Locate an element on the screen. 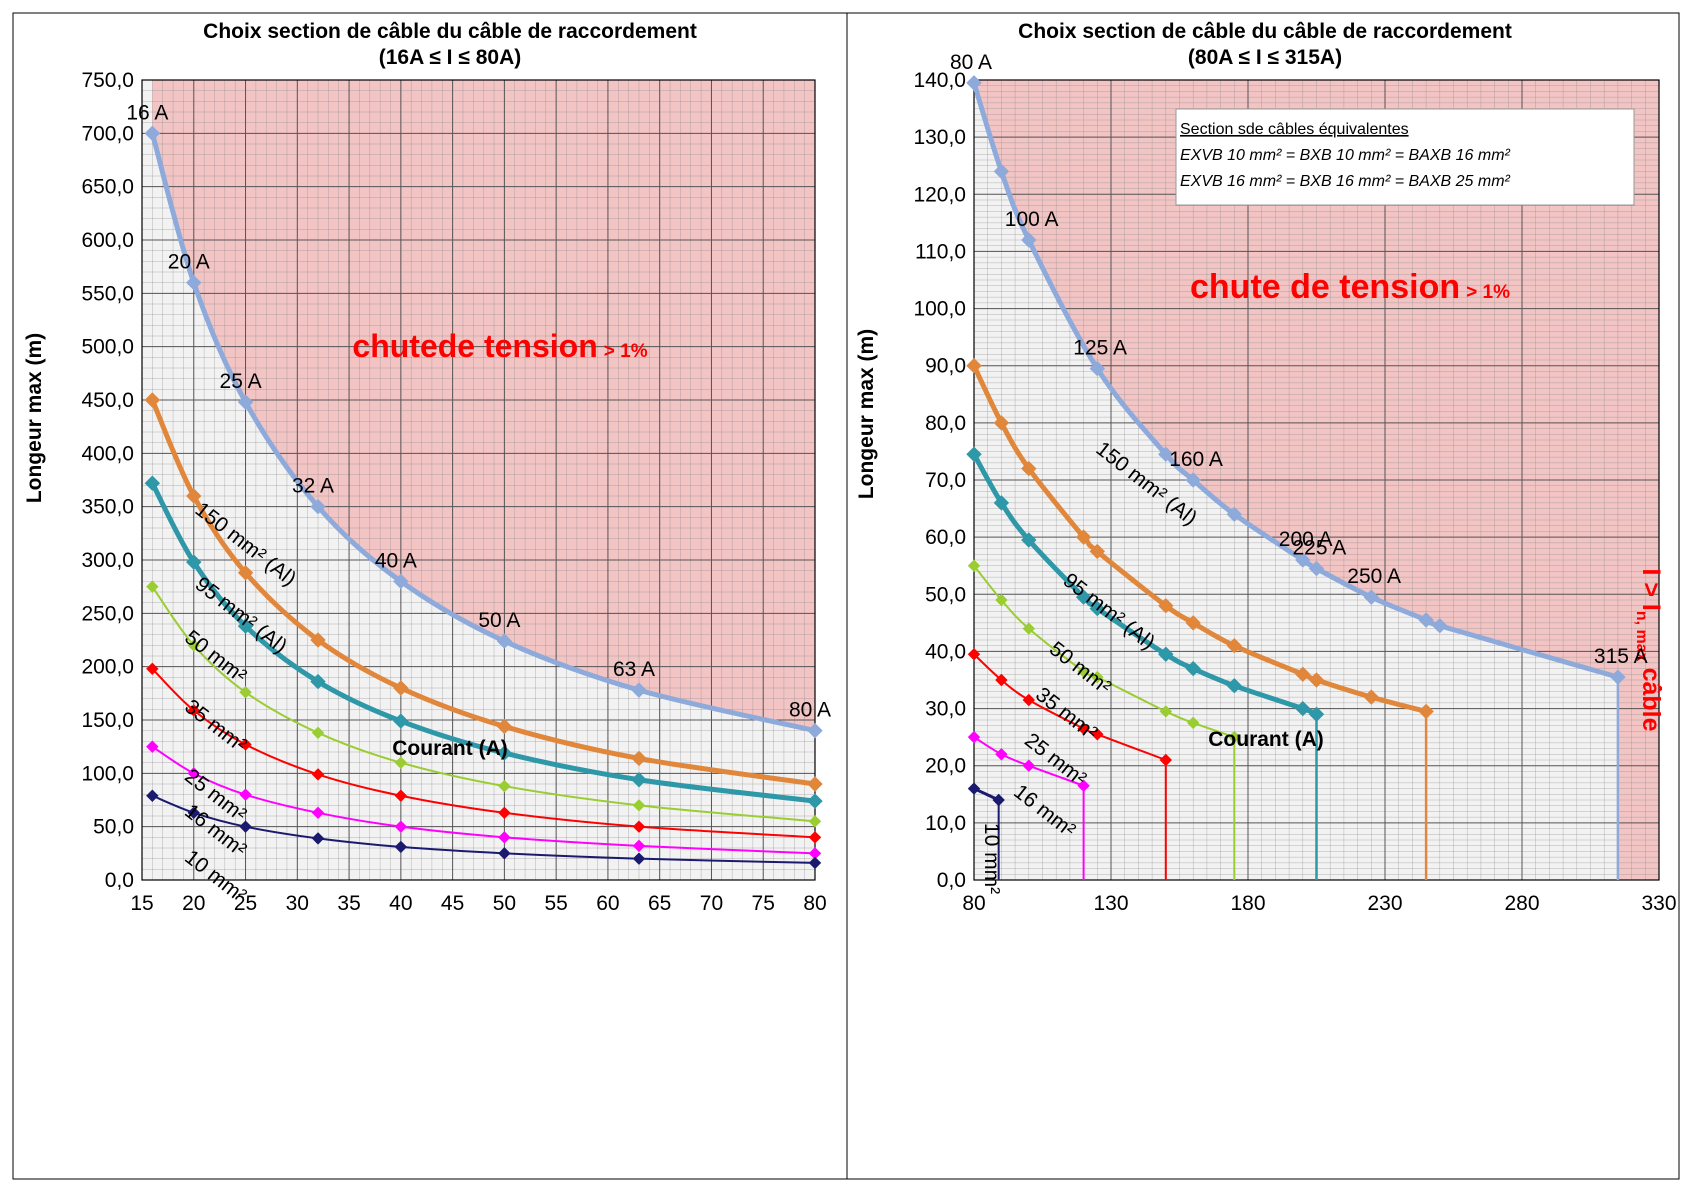  right-current-label: 315 A is located at coordinates (1621, 656).